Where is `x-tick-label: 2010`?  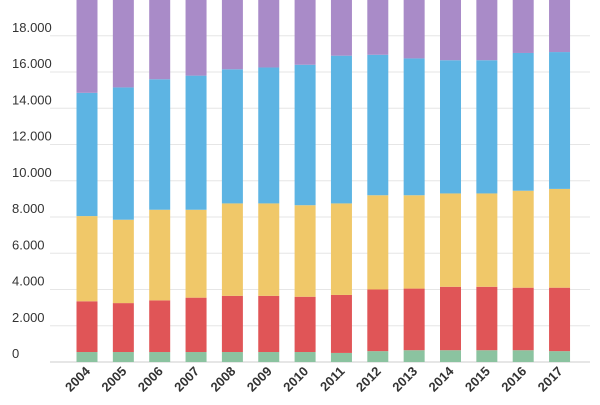 x-tick-label: 2010 is located at coordinates (295, 379).